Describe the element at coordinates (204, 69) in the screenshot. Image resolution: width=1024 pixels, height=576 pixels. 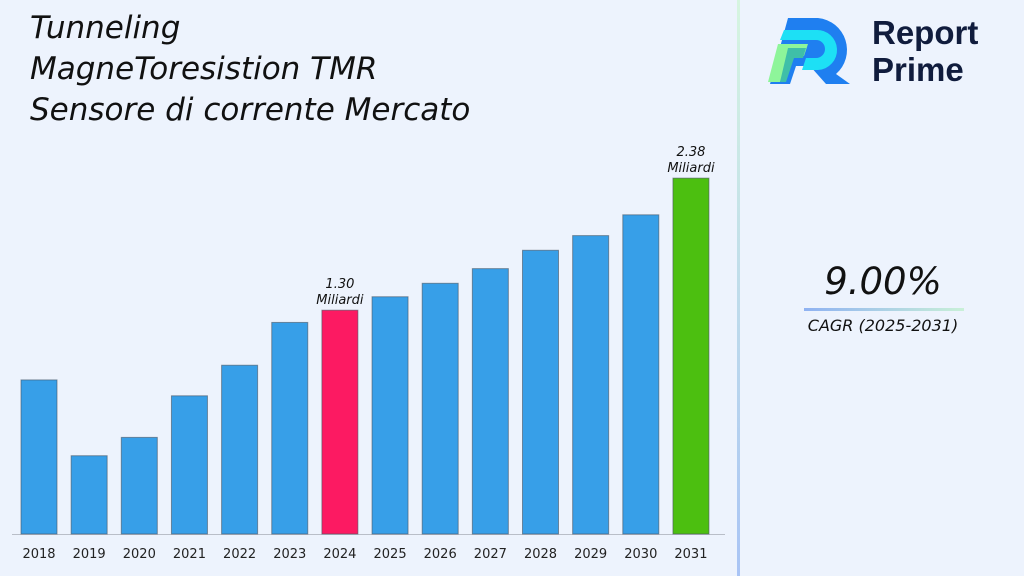
I see `title-line-2: MagneToresistion TMR` at that location.